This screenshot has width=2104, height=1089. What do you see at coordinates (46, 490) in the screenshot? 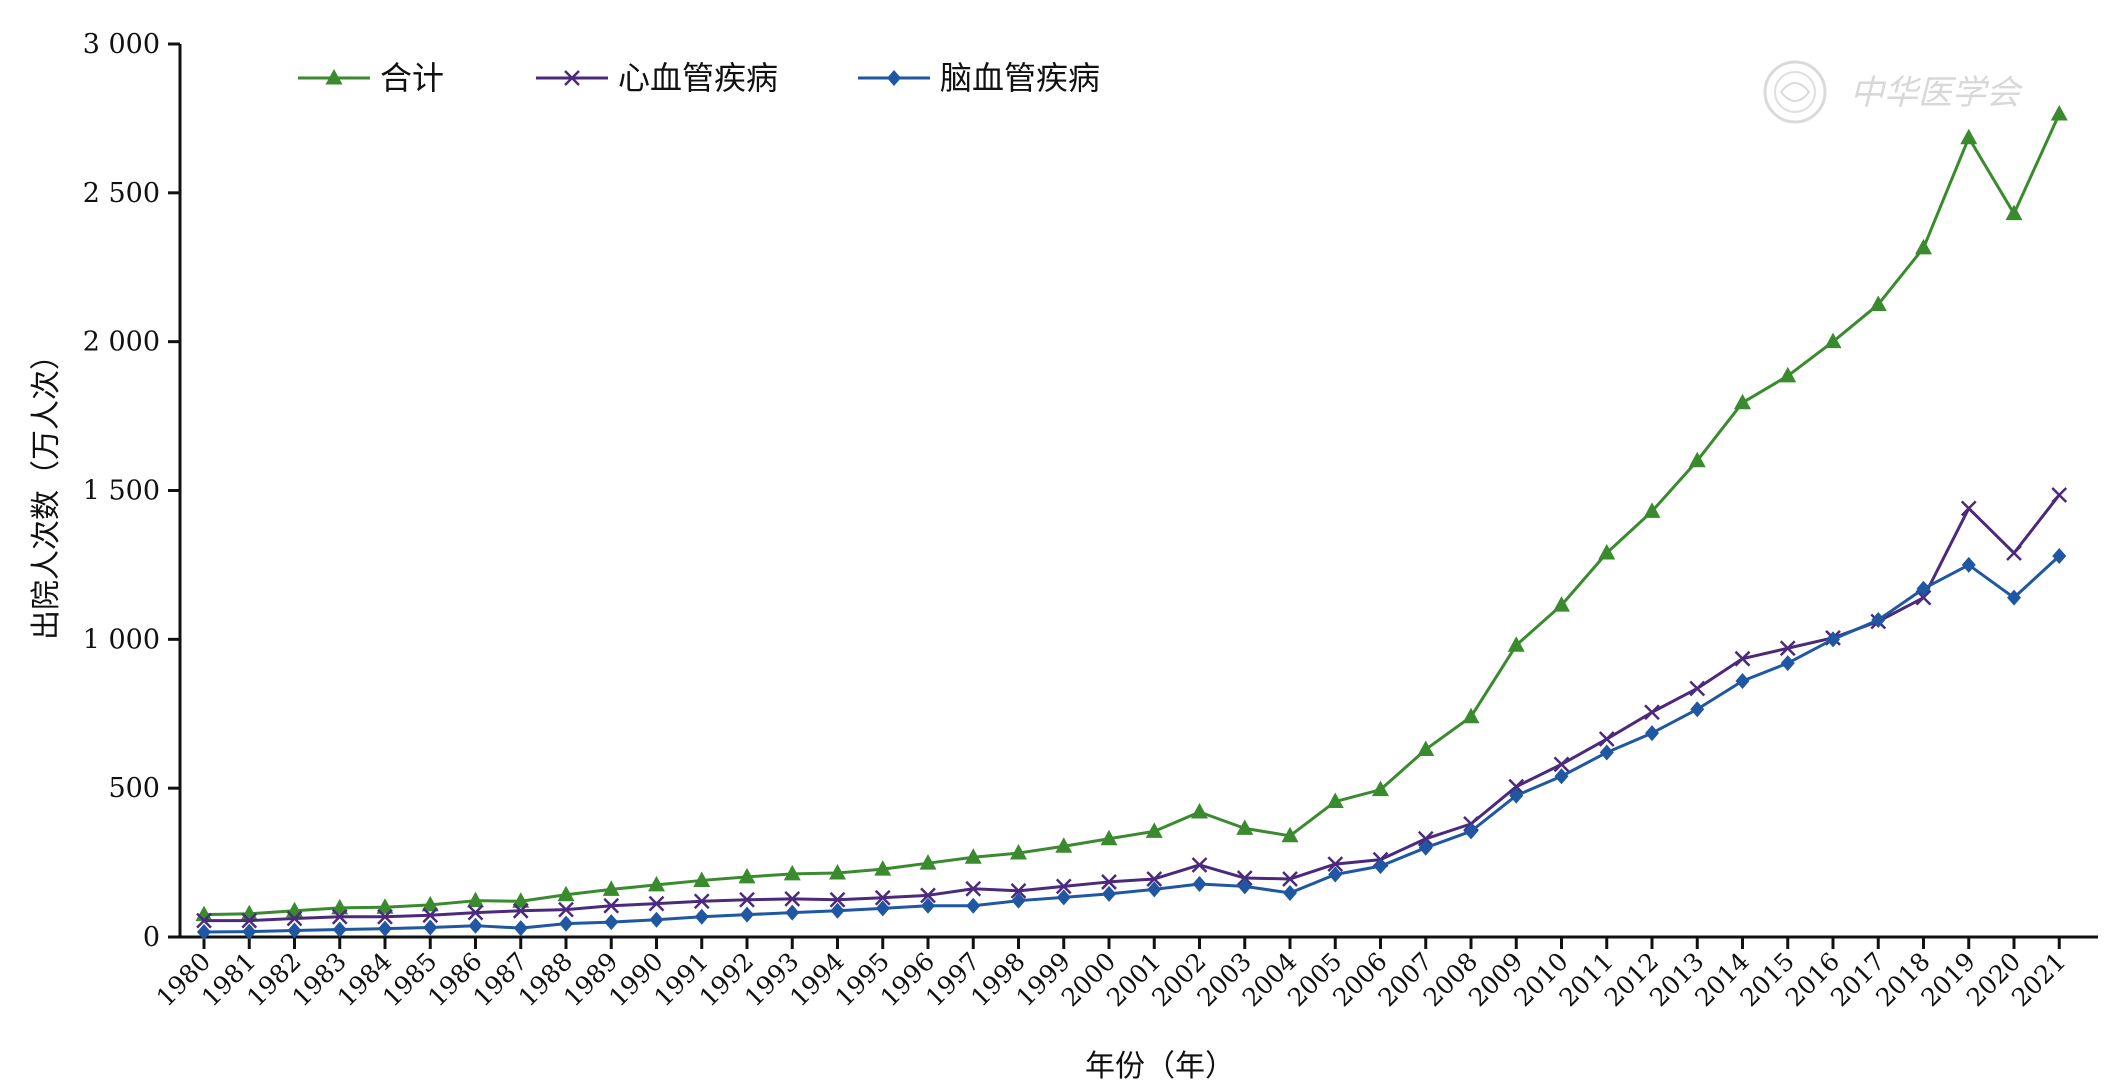
I see `y-axis-title: 出院人次数（万人次）` at bounding box center [46, 490].